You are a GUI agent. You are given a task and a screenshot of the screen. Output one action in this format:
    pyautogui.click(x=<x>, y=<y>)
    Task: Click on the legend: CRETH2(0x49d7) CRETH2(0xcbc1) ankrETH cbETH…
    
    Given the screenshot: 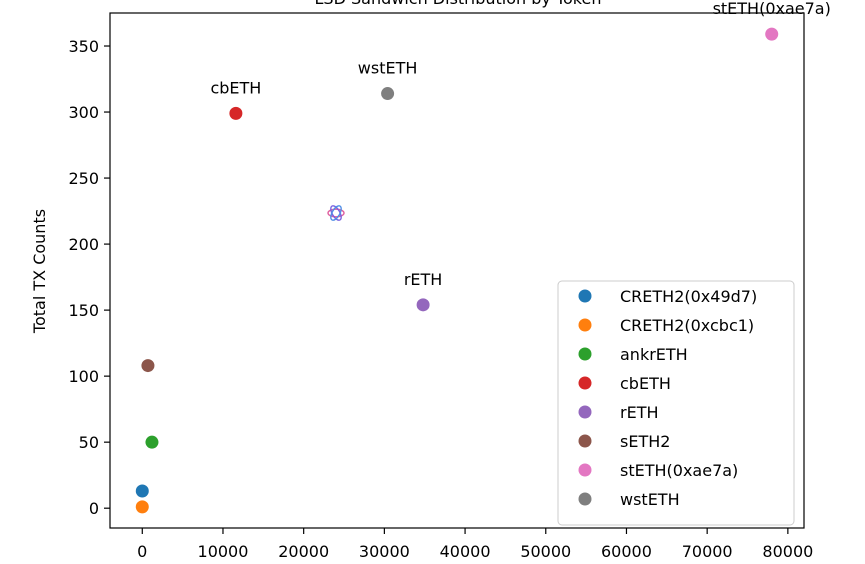 What is the action you would take?
    pyautogui.click(x=676, y=403)
    